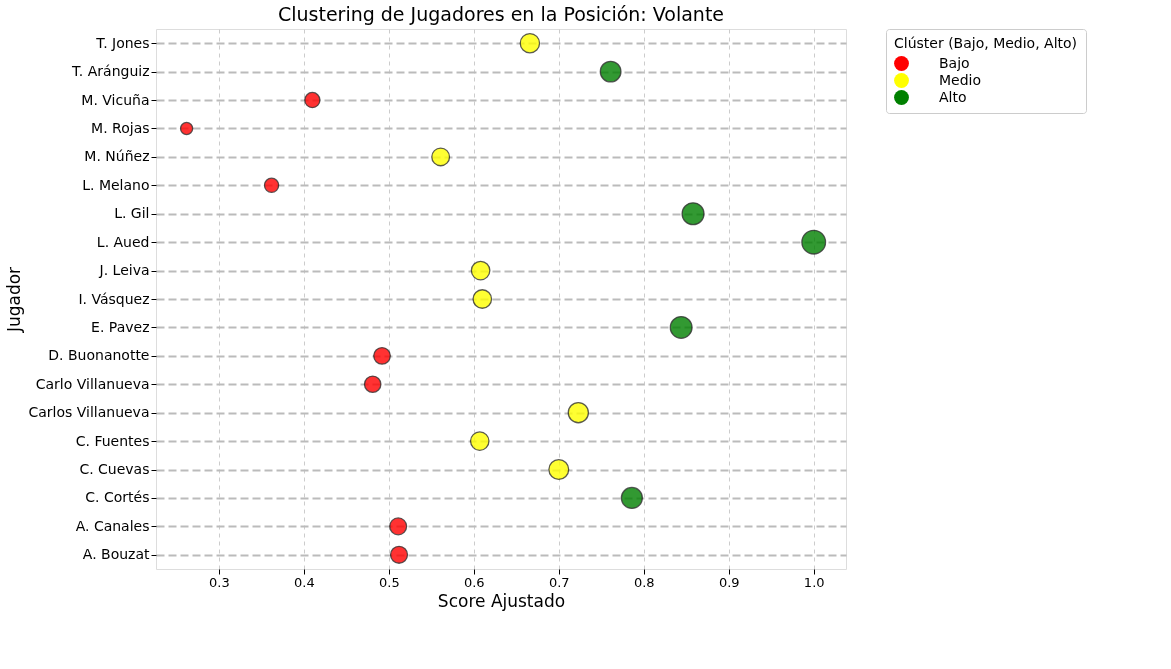 This screenshot has height=669, width=1171. What do you see at coordinates (112, 525) in the screenshot?
I see `y-tick-label: A. Canales` at bounding box center [112, 525].